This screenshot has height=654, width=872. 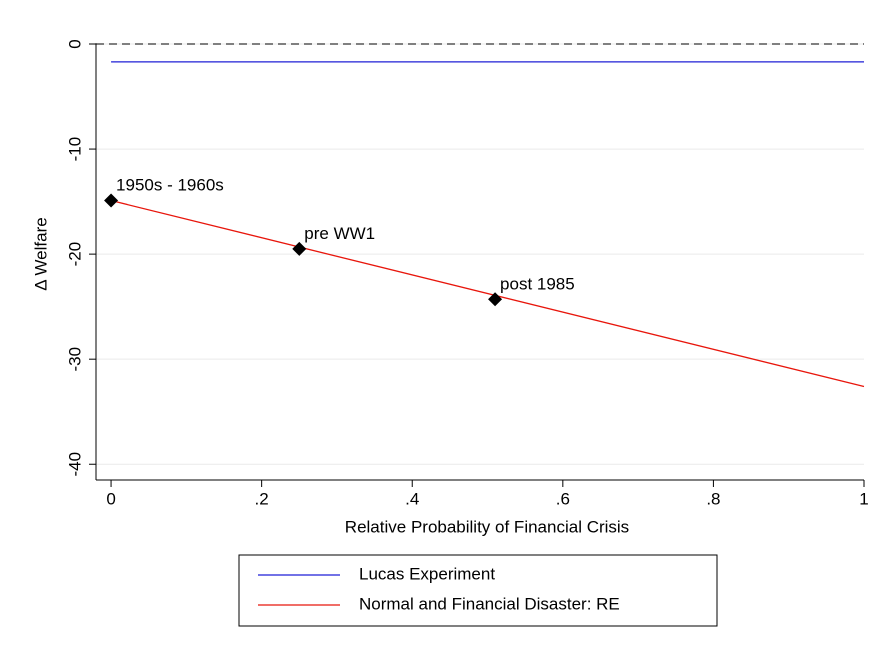 What do you see at coordinates (74, 43) in the screenshot?
I see `y-tick-label: 0` at bounding box center [74, 43].